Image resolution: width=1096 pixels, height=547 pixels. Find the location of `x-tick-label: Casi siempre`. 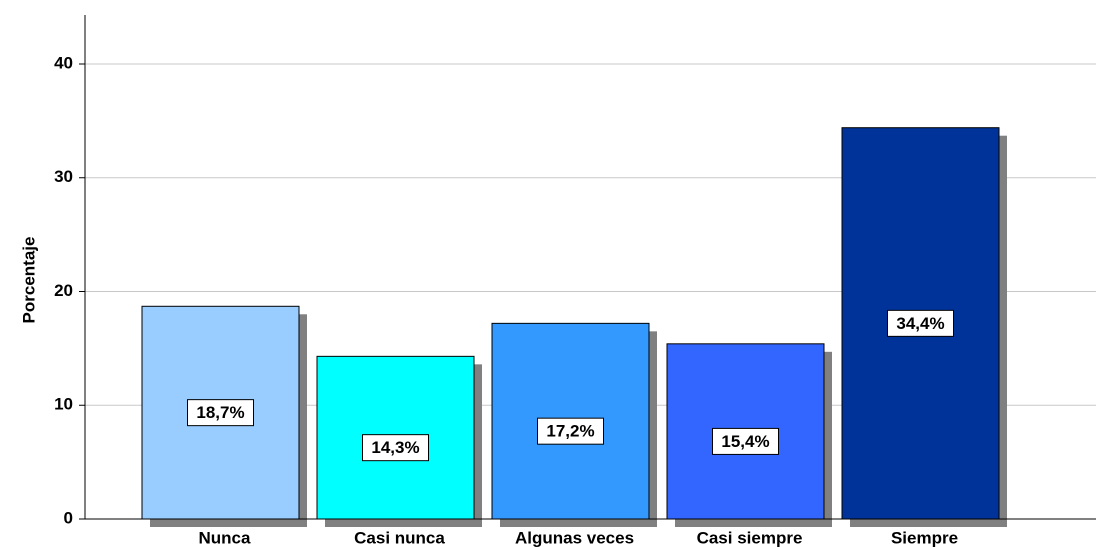

x-tick-label: Casi siempre is located at coordinates (750, 537).